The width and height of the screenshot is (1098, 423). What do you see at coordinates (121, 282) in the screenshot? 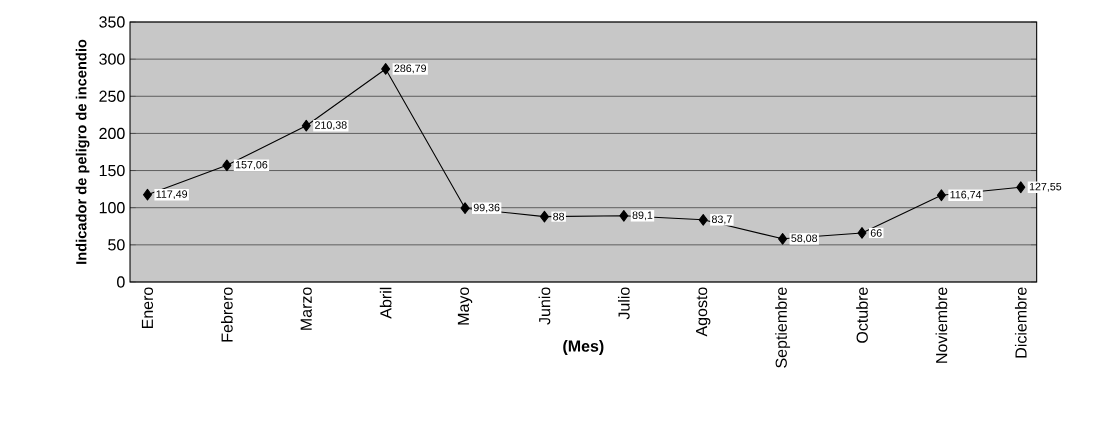
I see `y-tick-label: 0` at bounding box center [121, 282].